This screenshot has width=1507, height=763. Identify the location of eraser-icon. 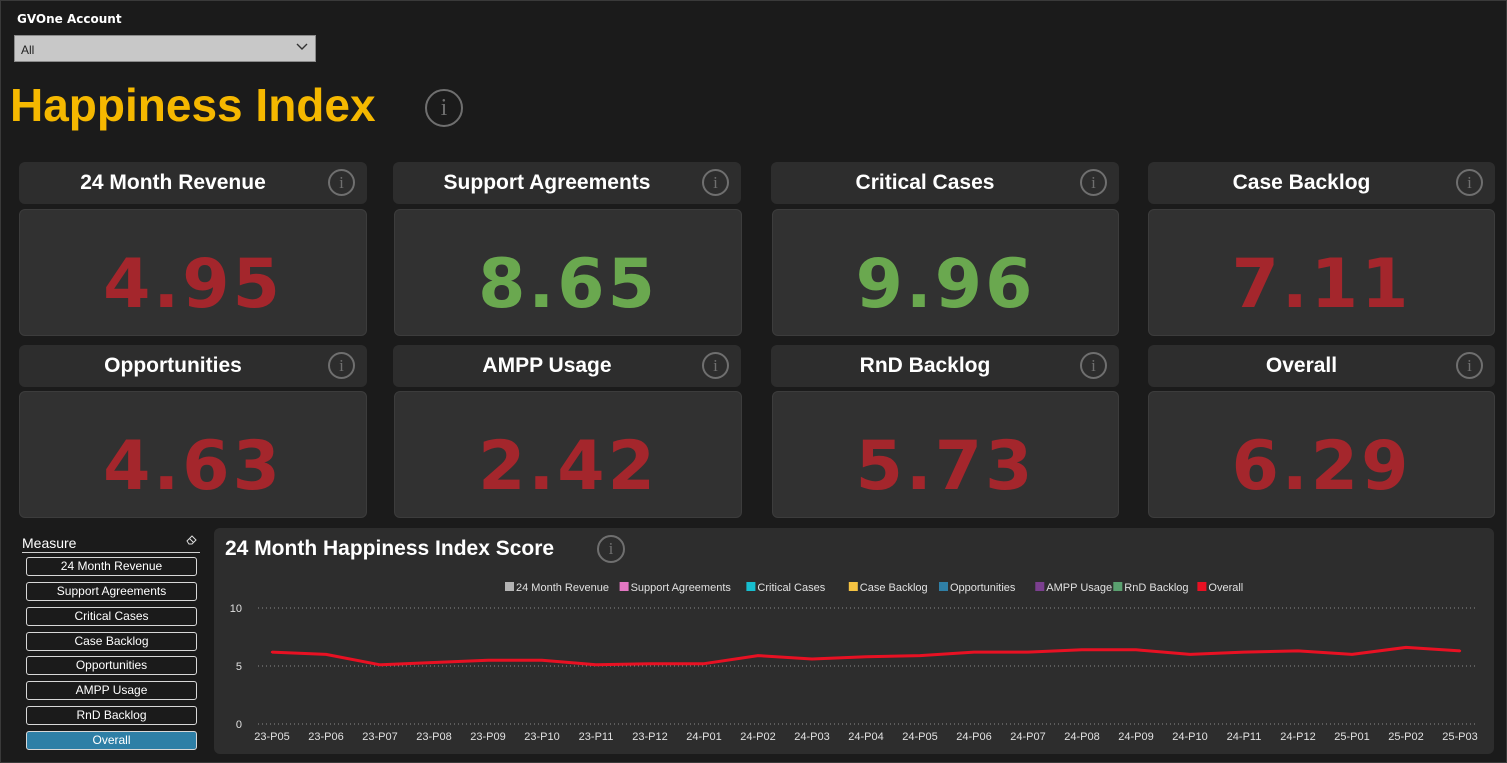
(191, 539).